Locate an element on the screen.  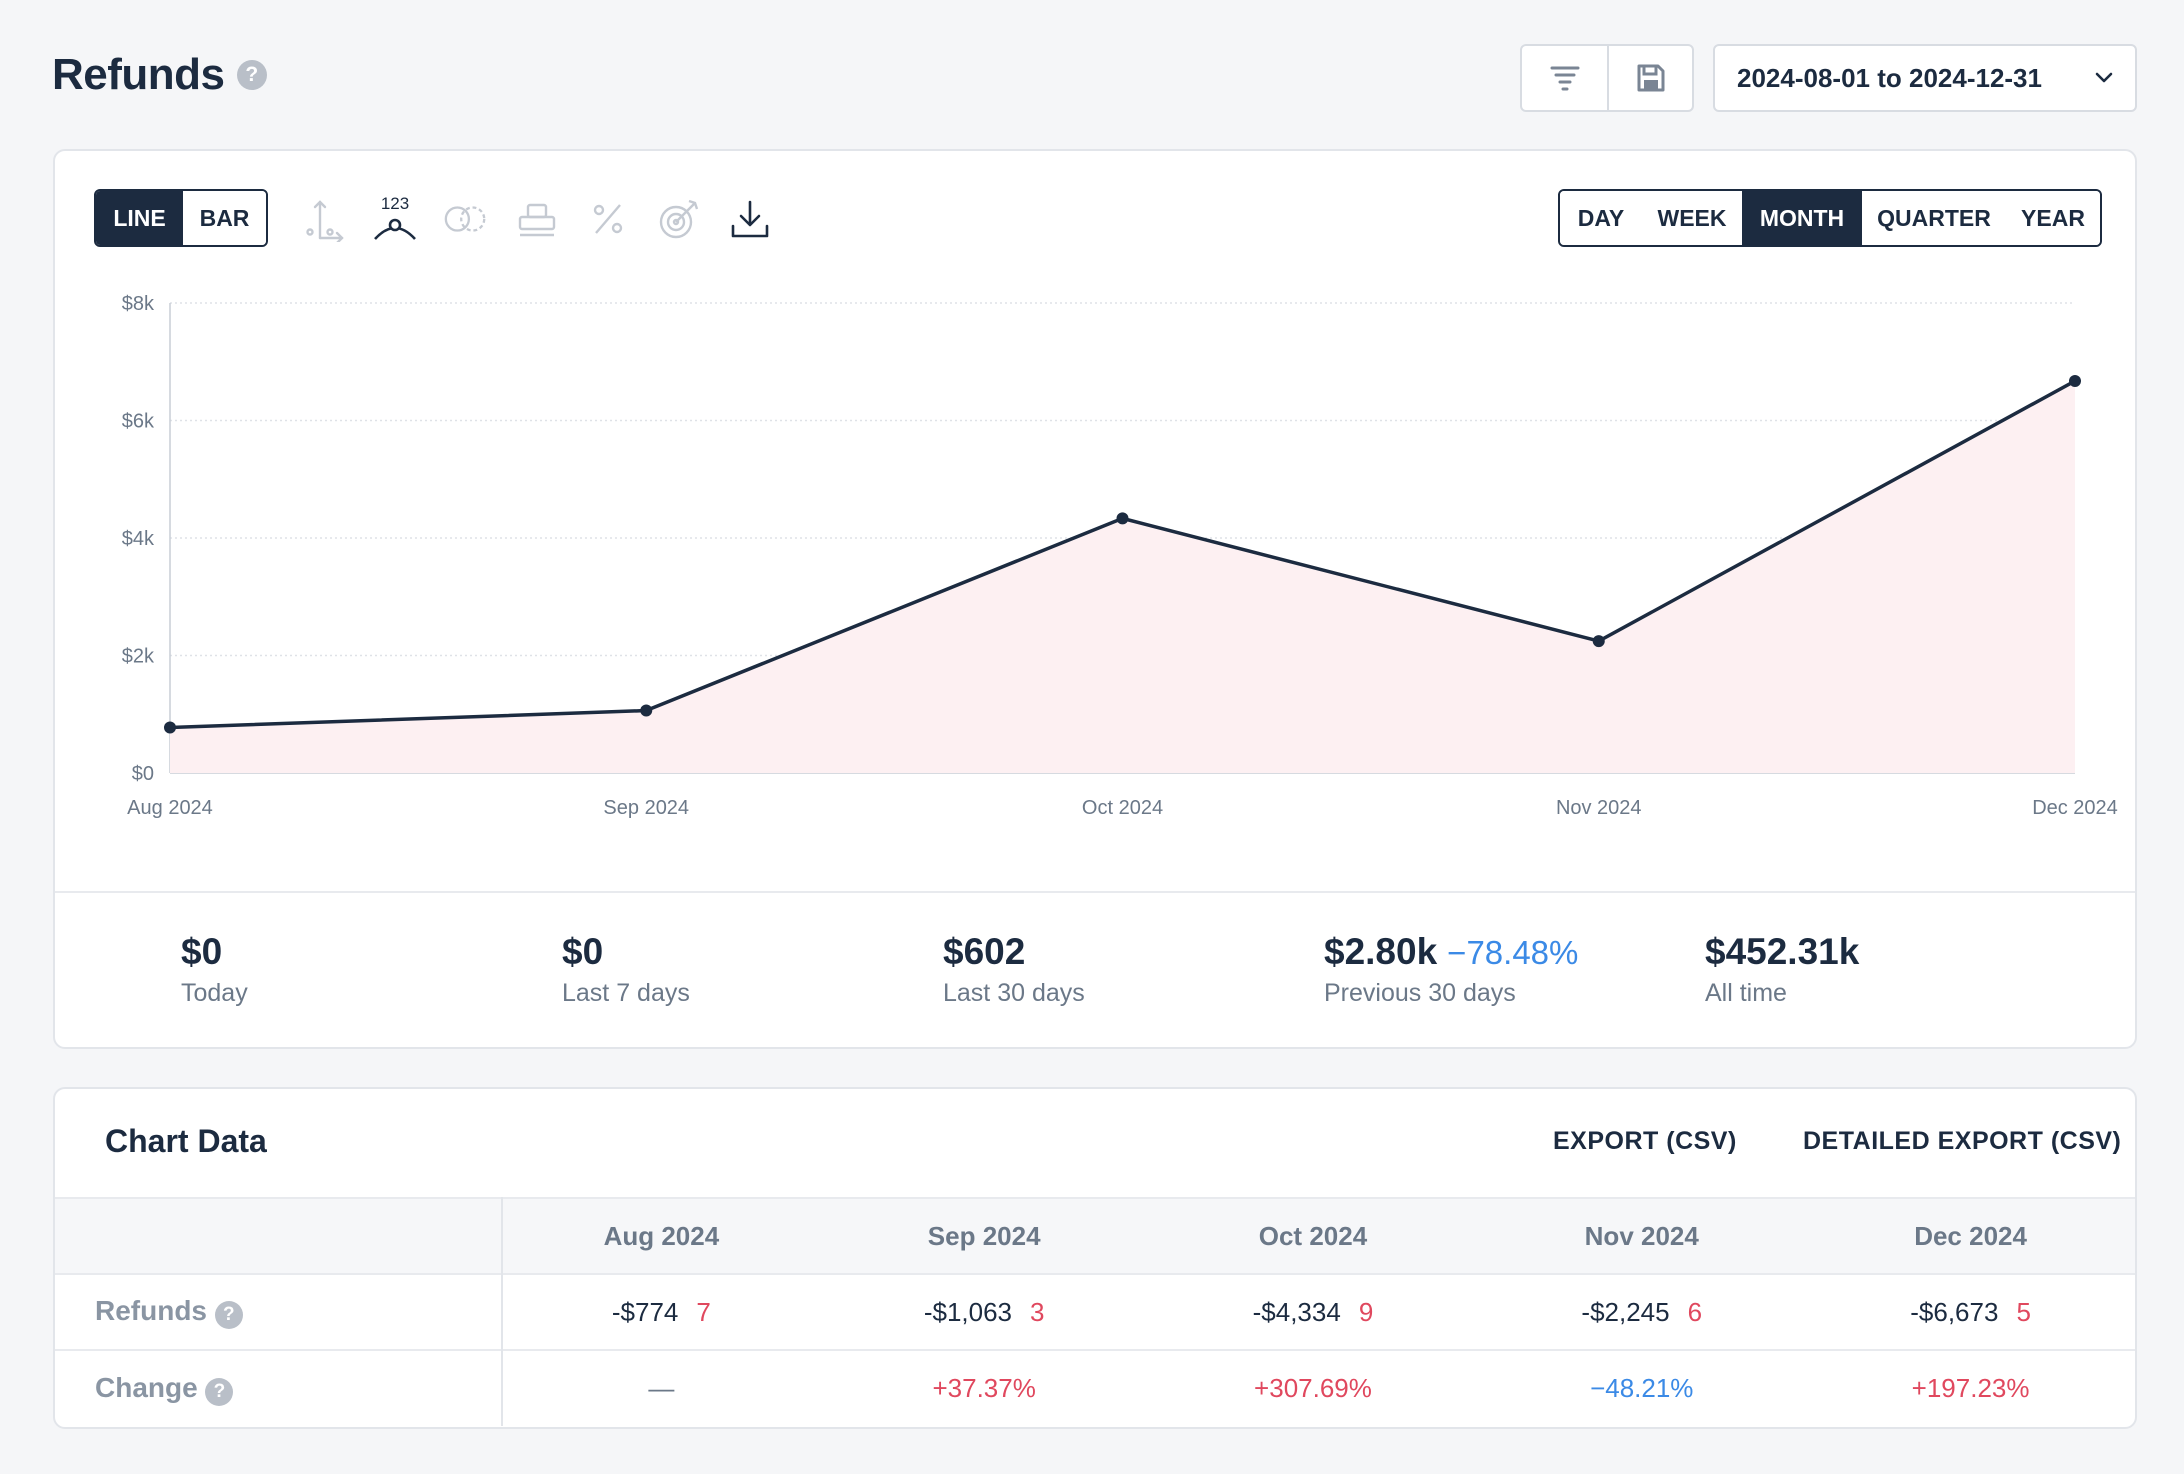
column-header: Dec 2024 is located at coordinates (1970, 1235).